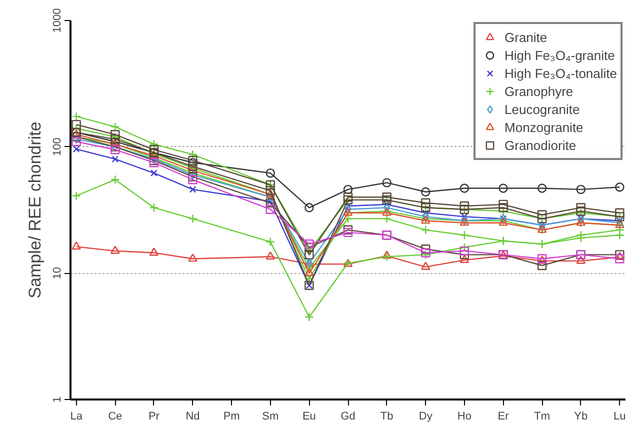  What do you see at coordinates (231, 416) in the screenshot?
I see `x-tick-label: Pm` at bounding box center [231, 416].